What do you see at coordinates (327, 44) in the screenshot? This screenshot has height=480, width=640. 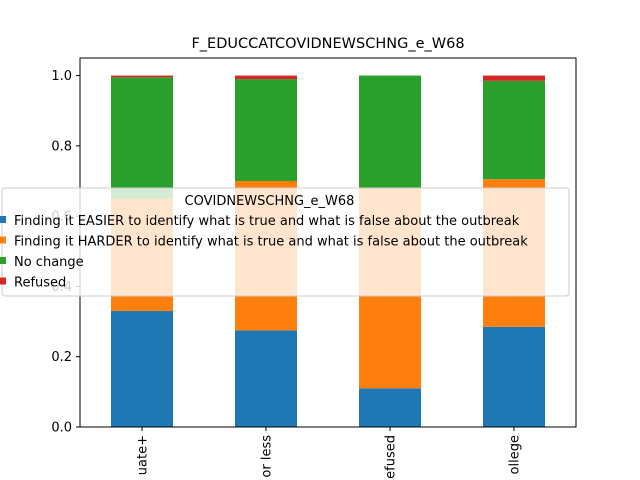 I see `chart-title: F_EDUCCATCOVIDNEWSCHNG_e_W68` at bounding box center [327, 44].